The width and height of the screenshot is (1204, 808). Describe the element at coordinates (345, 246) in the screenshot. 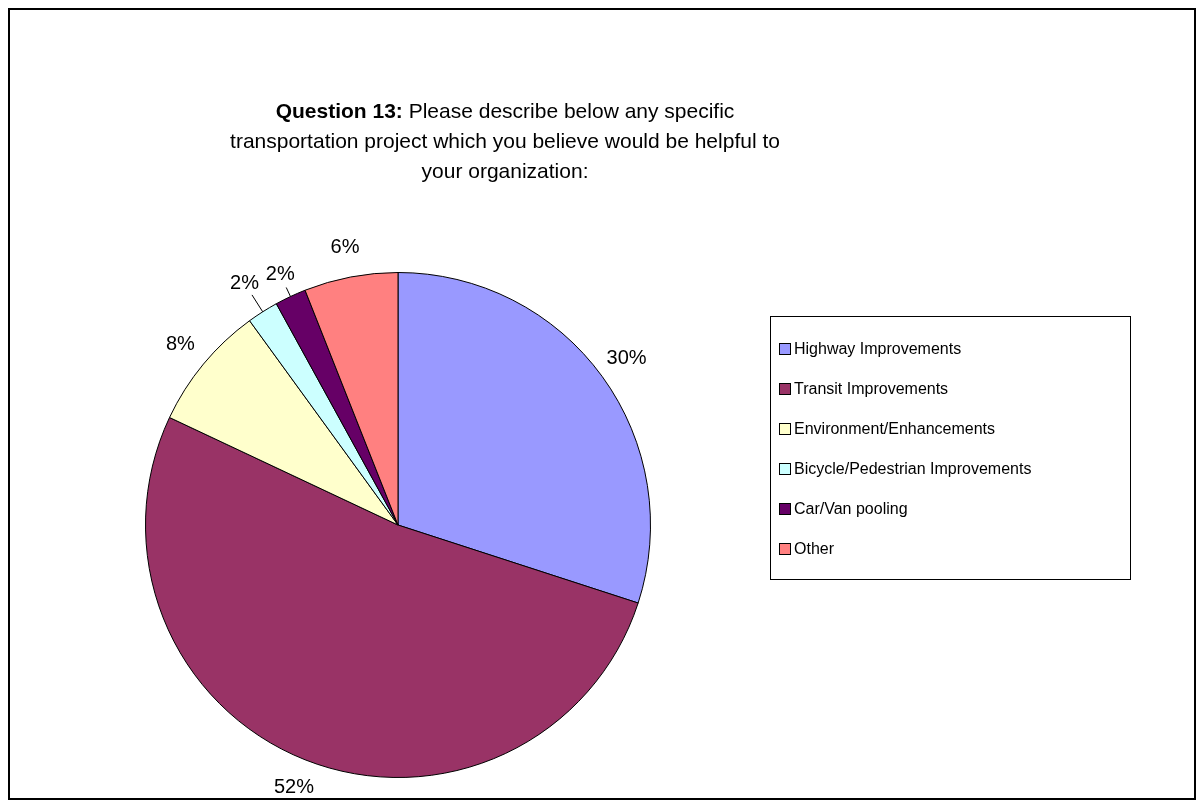

I see `data-label: 6%` at that location.